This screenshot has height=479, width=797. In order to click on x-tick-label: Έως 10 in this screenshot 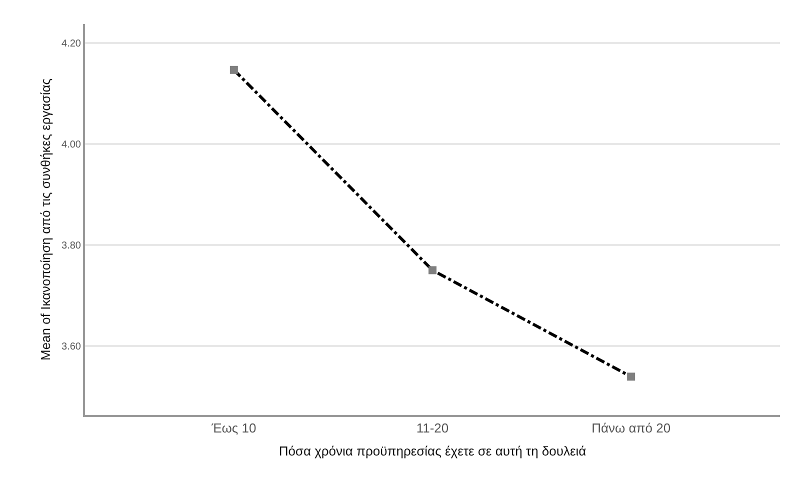, I will do `click(233, 428)`.